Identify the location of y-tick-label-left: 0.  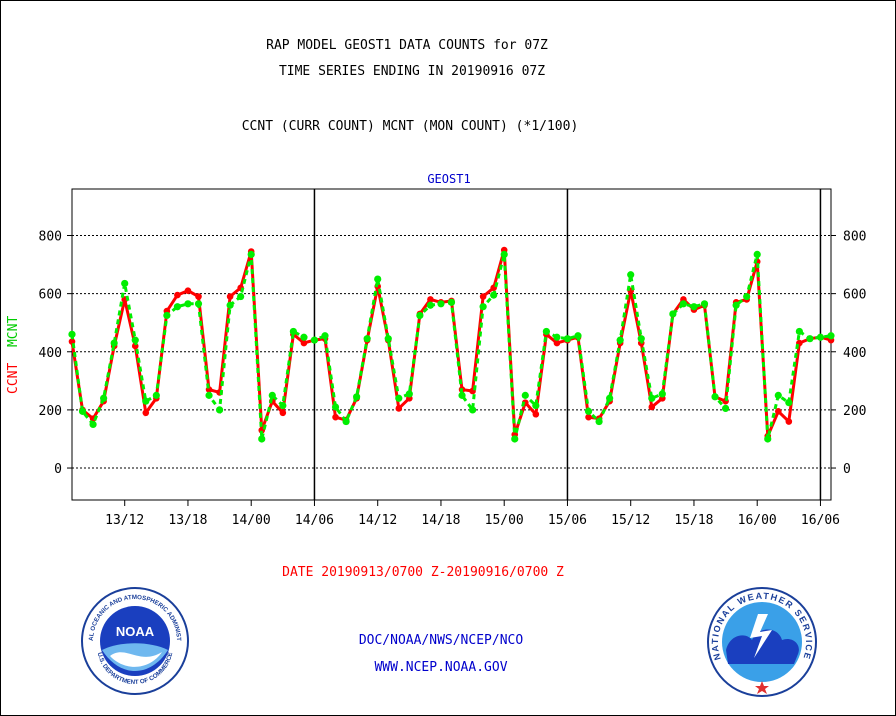
(58, 469).